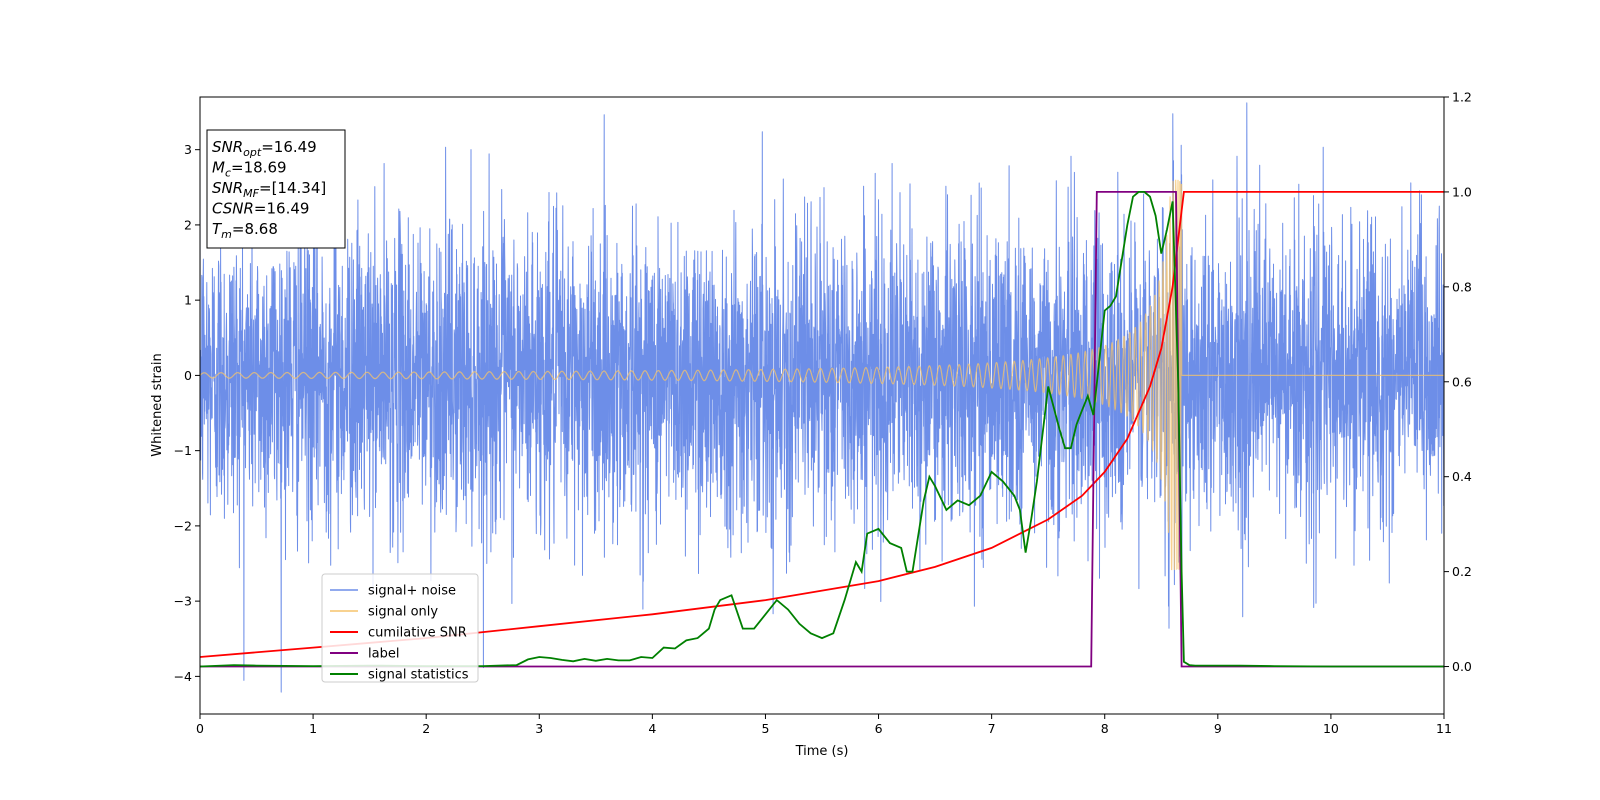 The width and height of the screenshot is (1600, 800). What do you see at coordinates (292, 188) in the screenshot?
I see `annotation-value: =[14.34]` at bounding box center [292, 188].